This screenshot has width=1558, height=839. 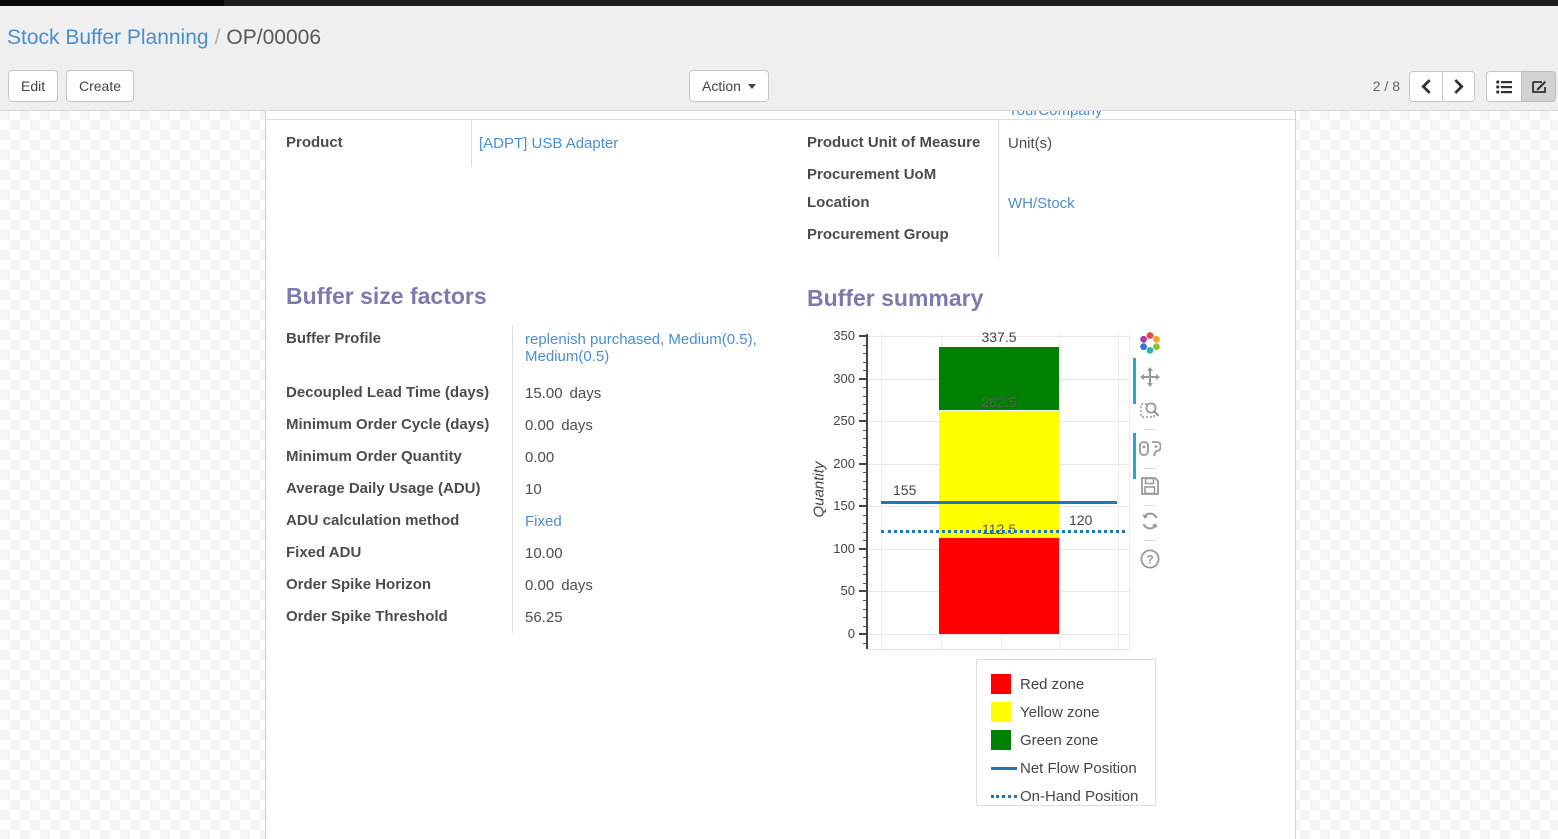 What do you see at coordinates (1150, 344) in the screenshot?
I see `plotly-logo-button` at bounding box center [1150, 344].